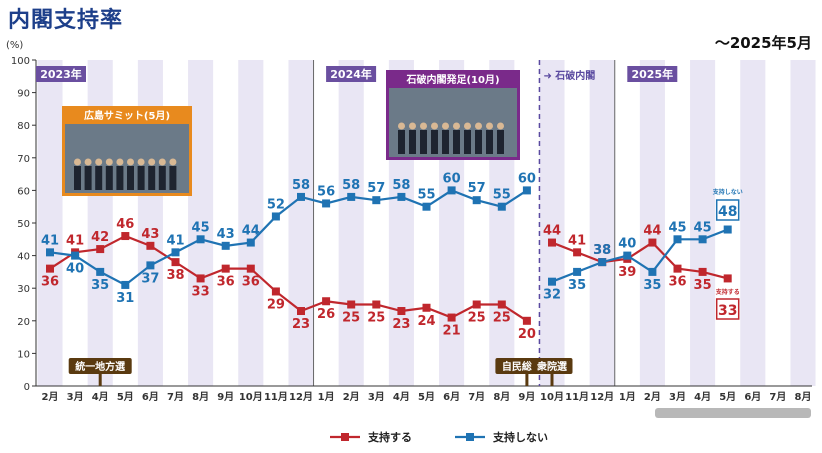 This screenshot has height=453, width=822. Describe the element at coordinates (23, 159) in the screenshot. I see `y-tick-label: 70` at that location.